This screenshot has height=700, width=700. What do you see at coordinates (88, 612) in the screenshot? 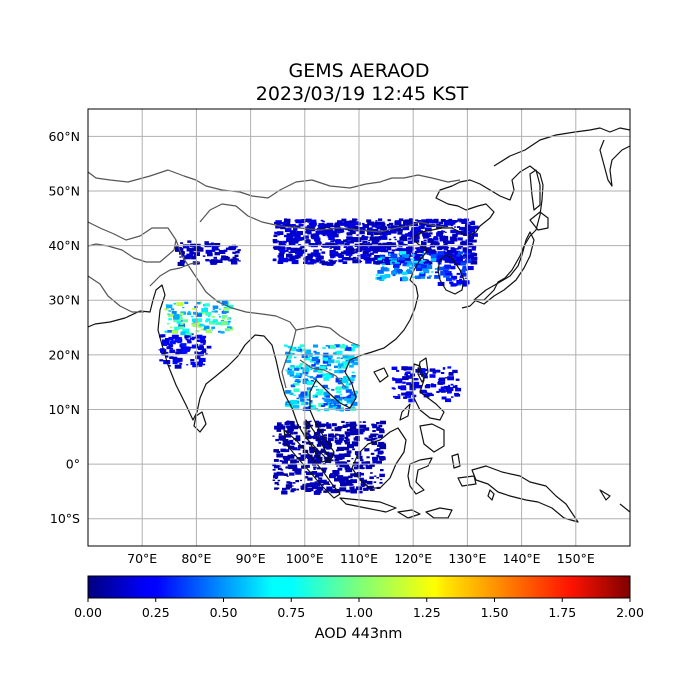
I see `colorbar-tick-label: 0.00` at bounding box center [88, 612].